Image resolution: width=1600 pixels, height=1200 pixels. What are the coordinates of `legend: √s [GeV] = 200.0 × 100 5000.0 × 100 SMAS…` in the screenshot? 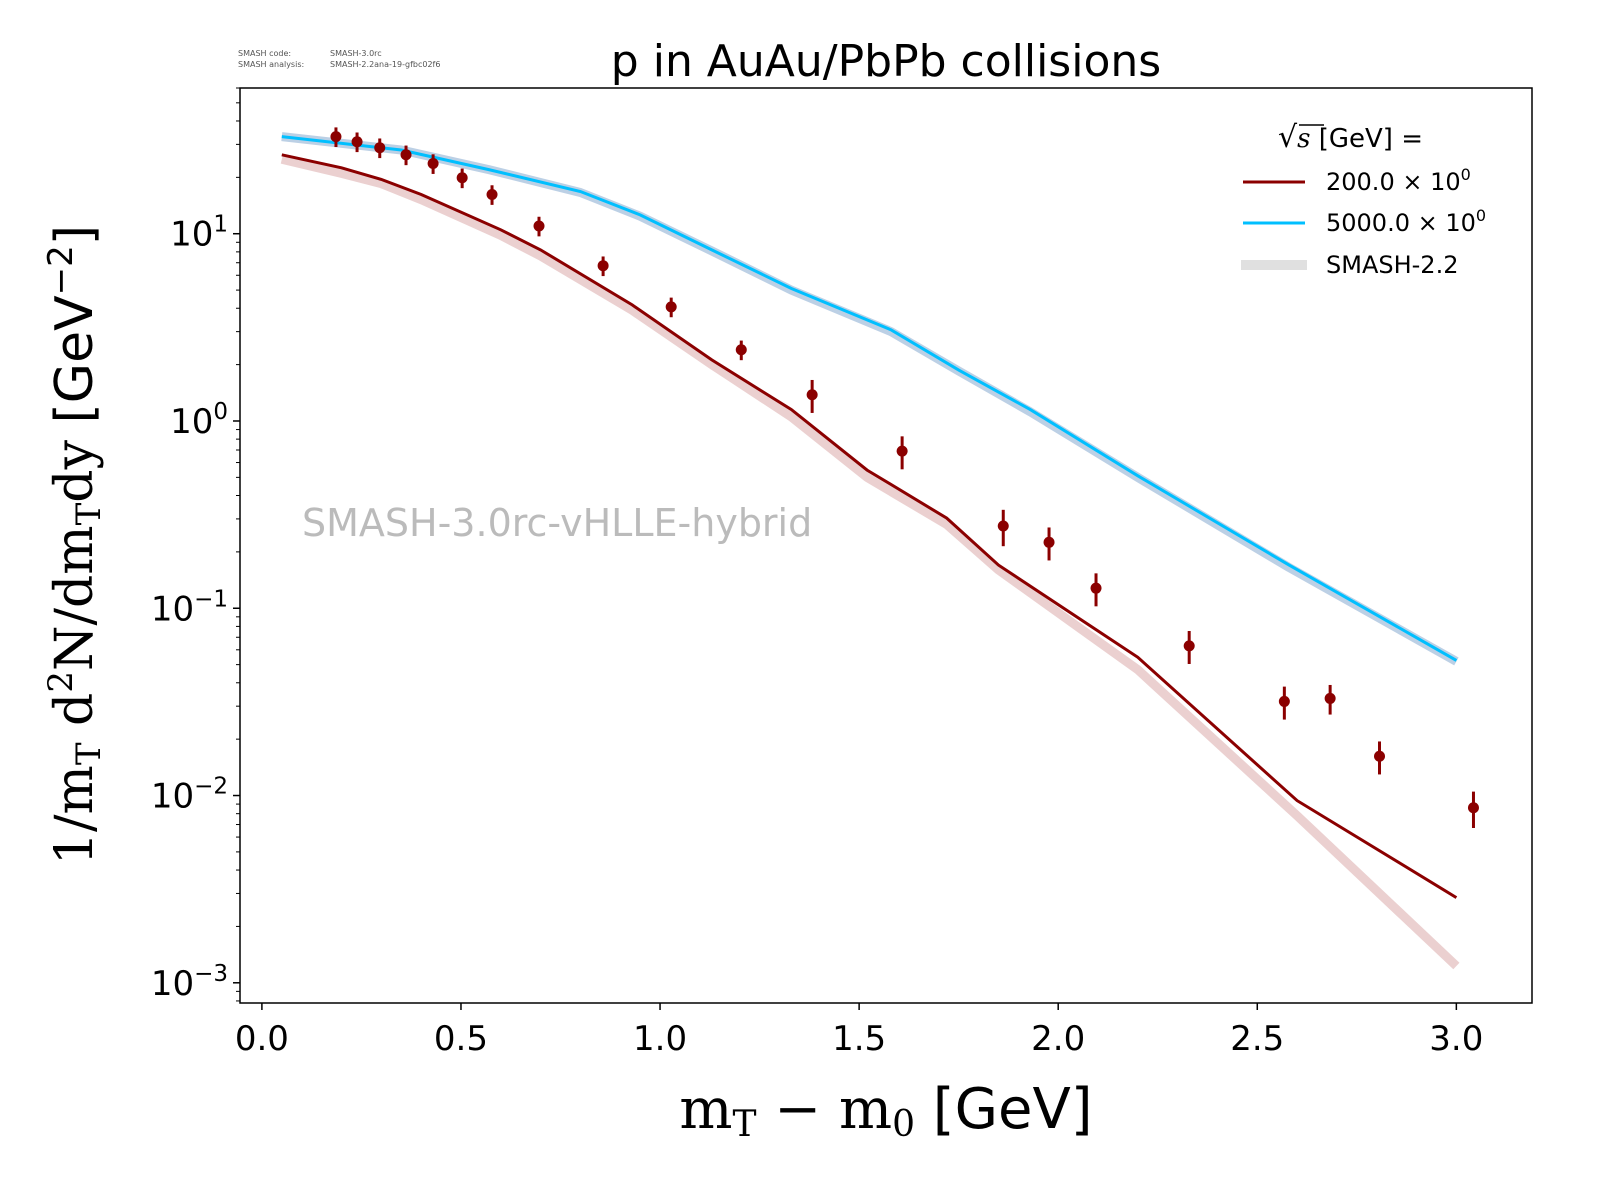 It's located at (1363, 199).